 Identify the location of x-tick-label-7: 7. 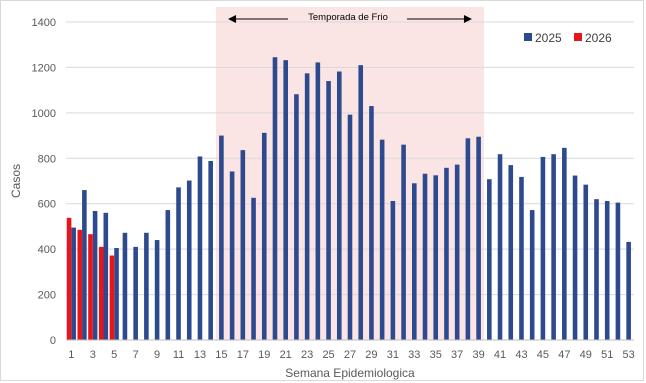
(136, 355).